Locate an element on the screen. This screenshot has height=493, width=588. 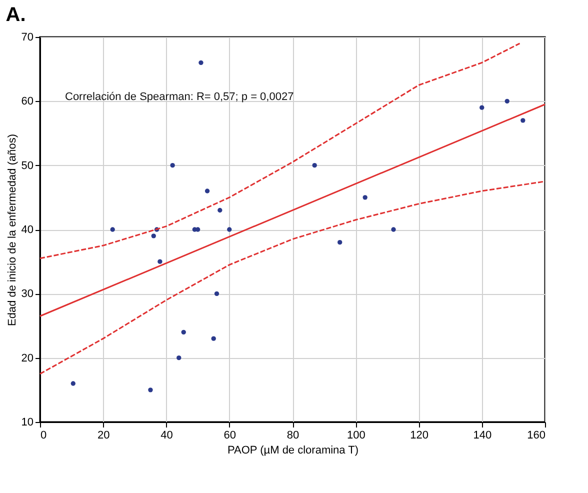
x-tick-label: 140 is located at coordinates (482, 436).